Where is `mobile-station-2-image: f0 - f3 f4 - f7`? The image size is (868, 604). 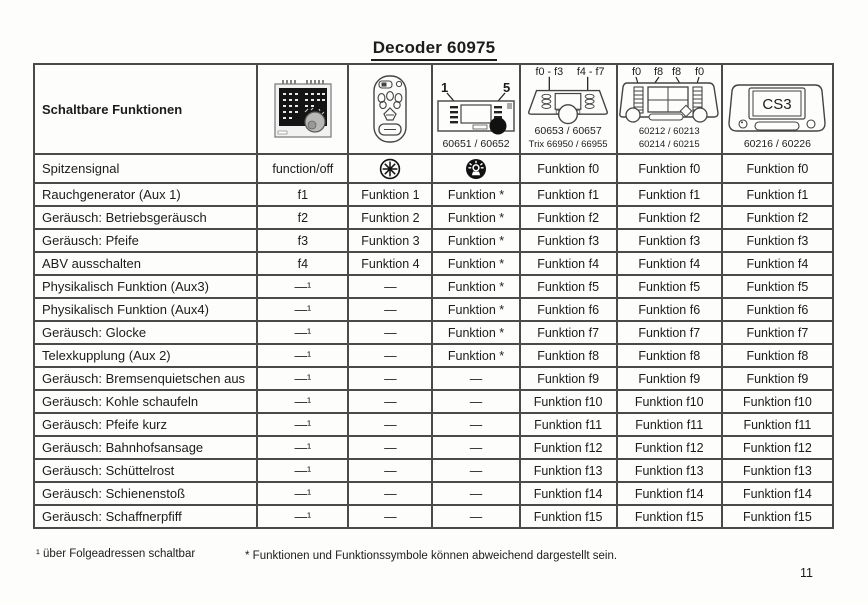 mobile-station-2-image: f0 - f3 f4 - f7 is located at coordinates (568, 95).